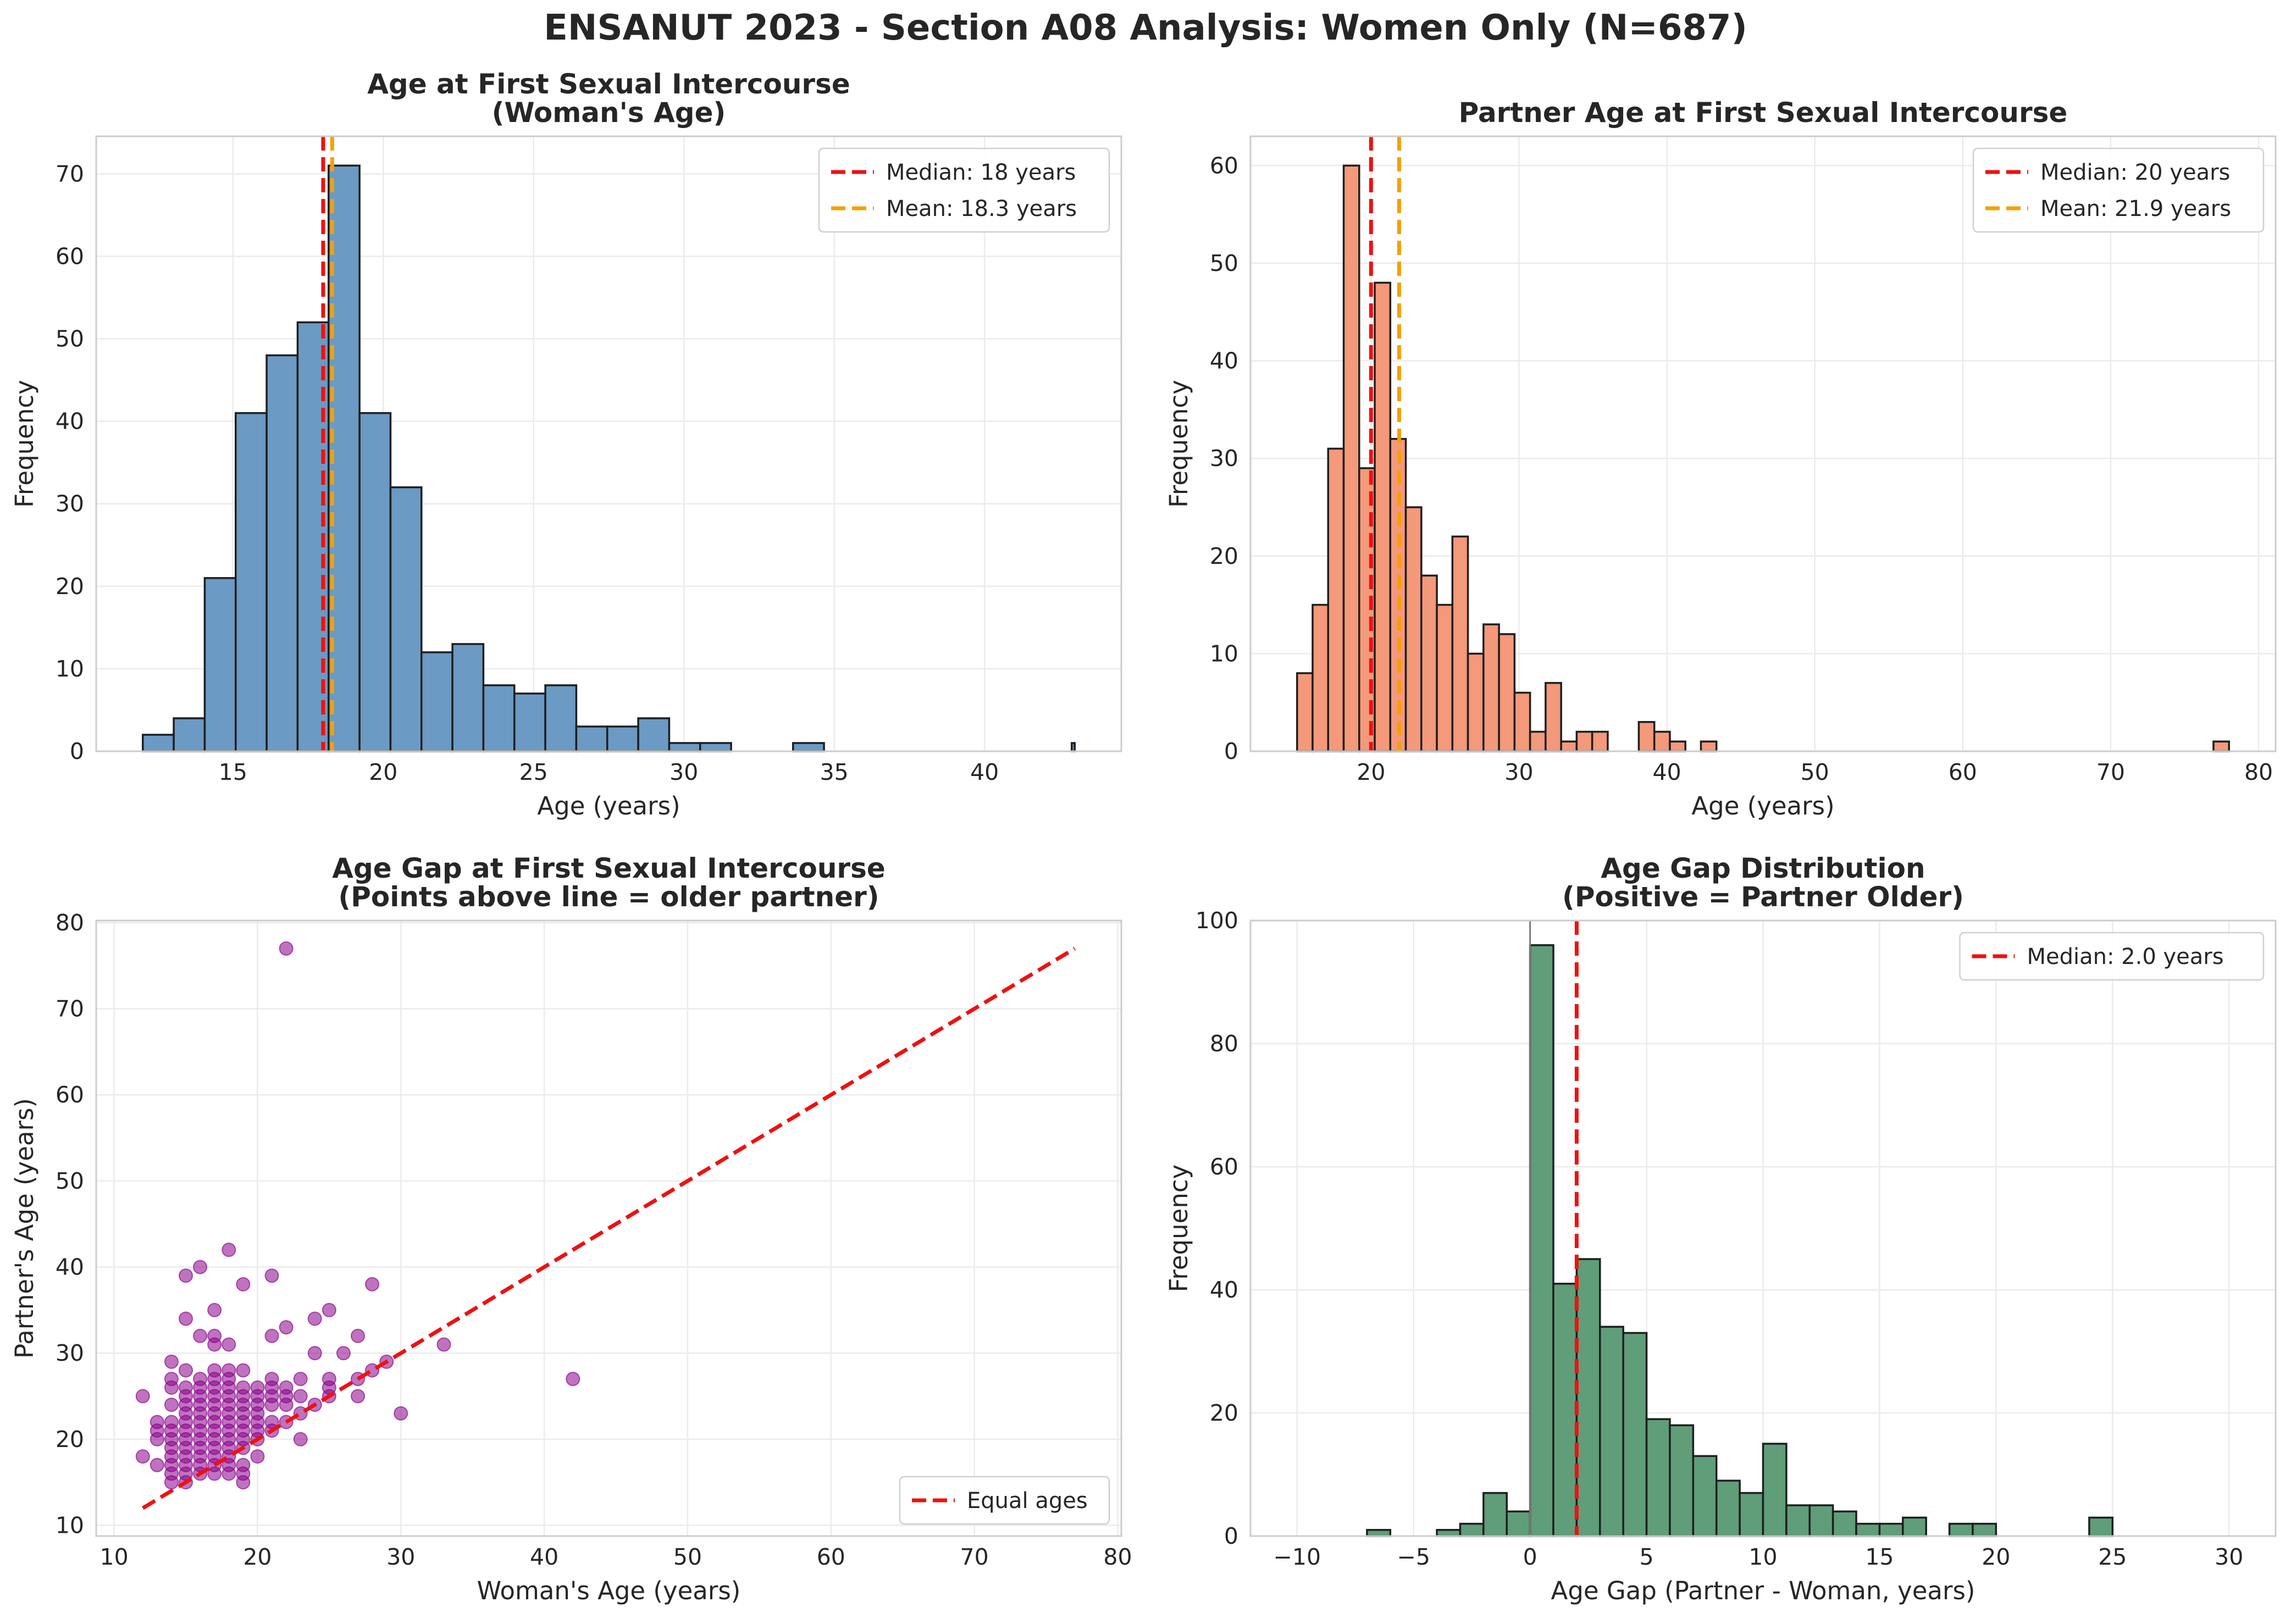 The height and width of the screenshot is (1624, 2291). I want to click on x-tick-label: 50, so click(1815, 772).